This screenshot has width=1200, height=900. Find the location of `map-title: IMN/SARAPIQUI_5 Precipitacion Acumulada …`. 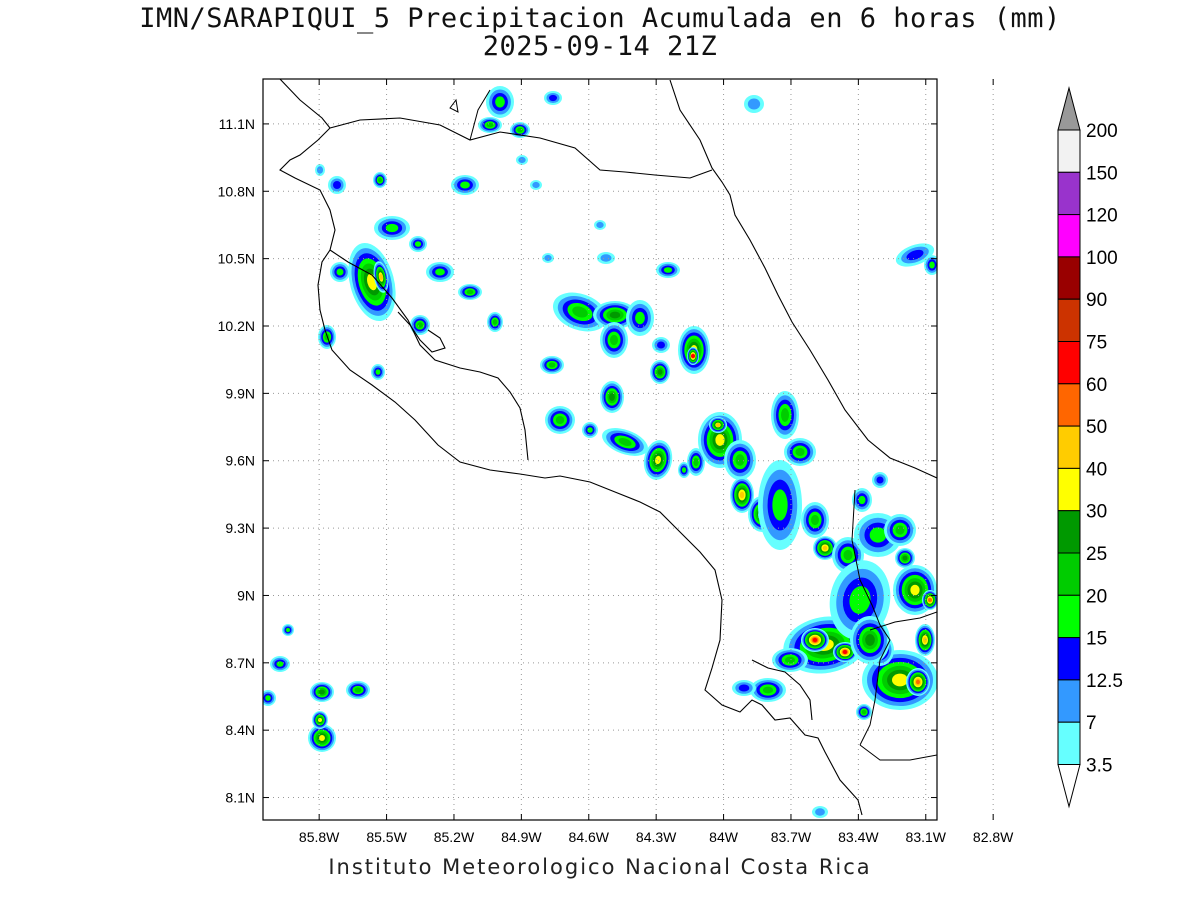

map-title: IMN/SARAPIQUI_5 Precipitacion Acumulada … is located at coordinates (600, 18).